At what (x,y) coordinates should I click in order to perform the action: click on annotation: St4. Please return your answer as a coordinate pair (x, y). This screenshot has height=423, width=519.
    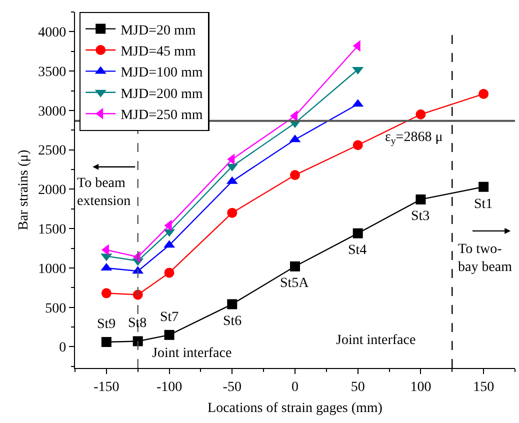
    Looking at the image, I should click on (357, 250).